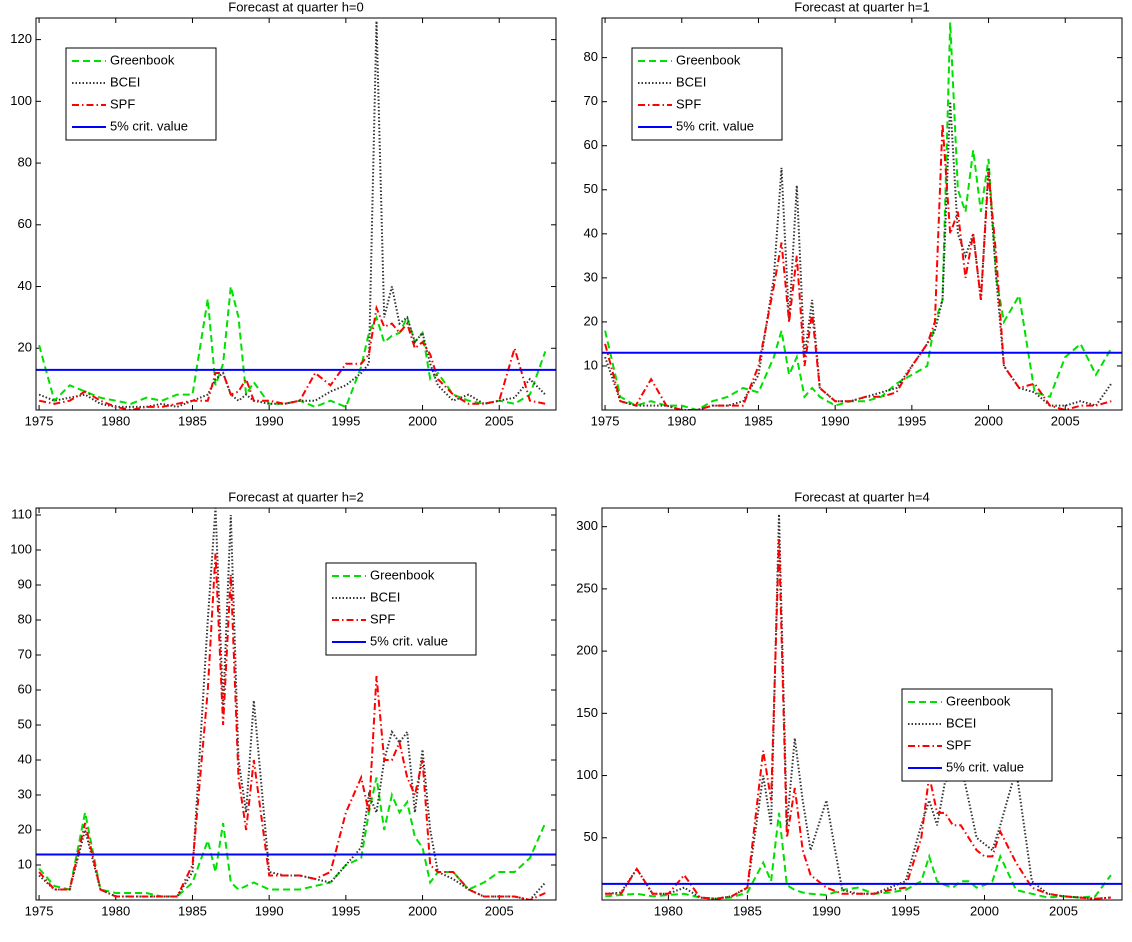  What do you see at coordinates (25, 653) in the screenshot?
I see `y-tick-label: 70` at bounding box center [25, 653].